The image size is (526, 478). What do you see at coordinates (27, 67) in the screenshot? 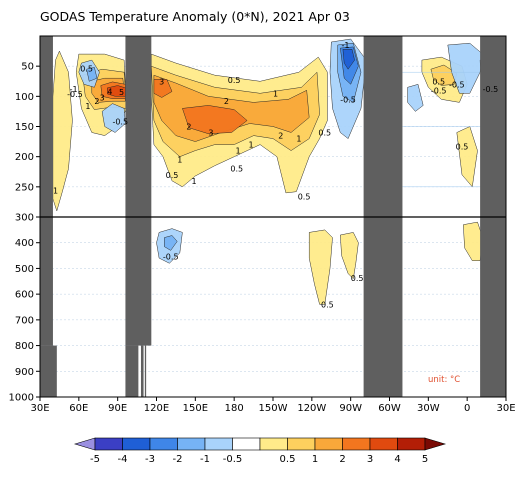
I see `y-tick-label: 50` at bounding box center [27, 67].